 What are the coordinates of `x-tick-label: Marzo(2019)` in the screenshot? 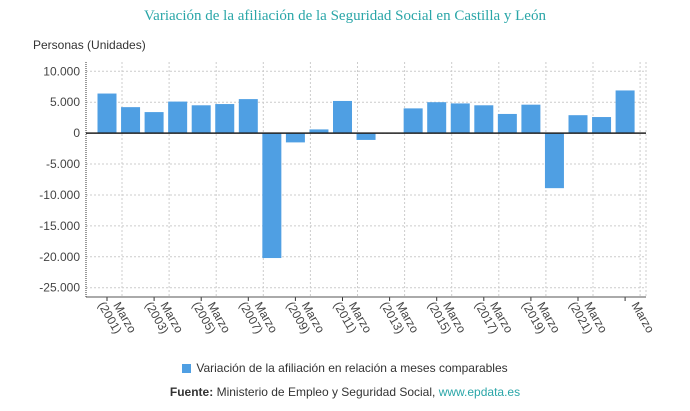 It's located at (541, 318).